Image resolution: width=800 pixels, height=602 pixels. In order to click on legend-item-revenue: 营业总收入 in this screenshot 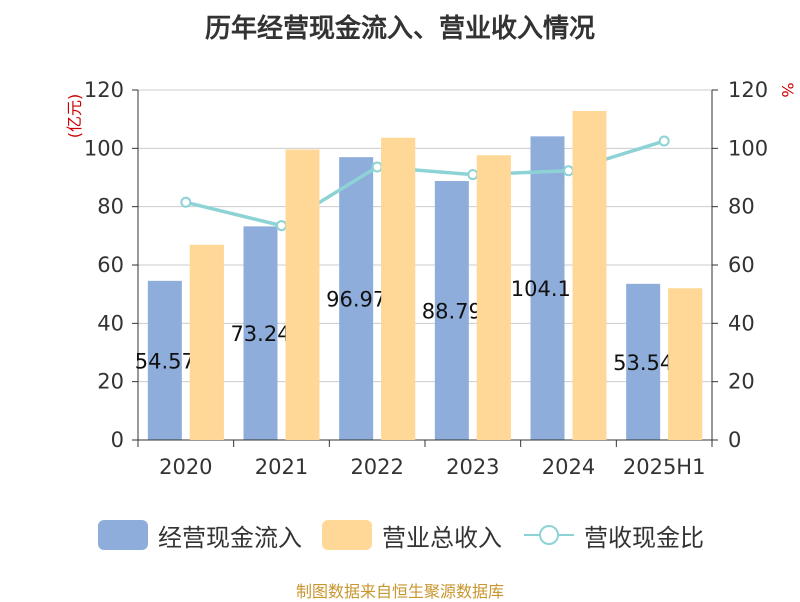, I will do `click(412, 535)`.